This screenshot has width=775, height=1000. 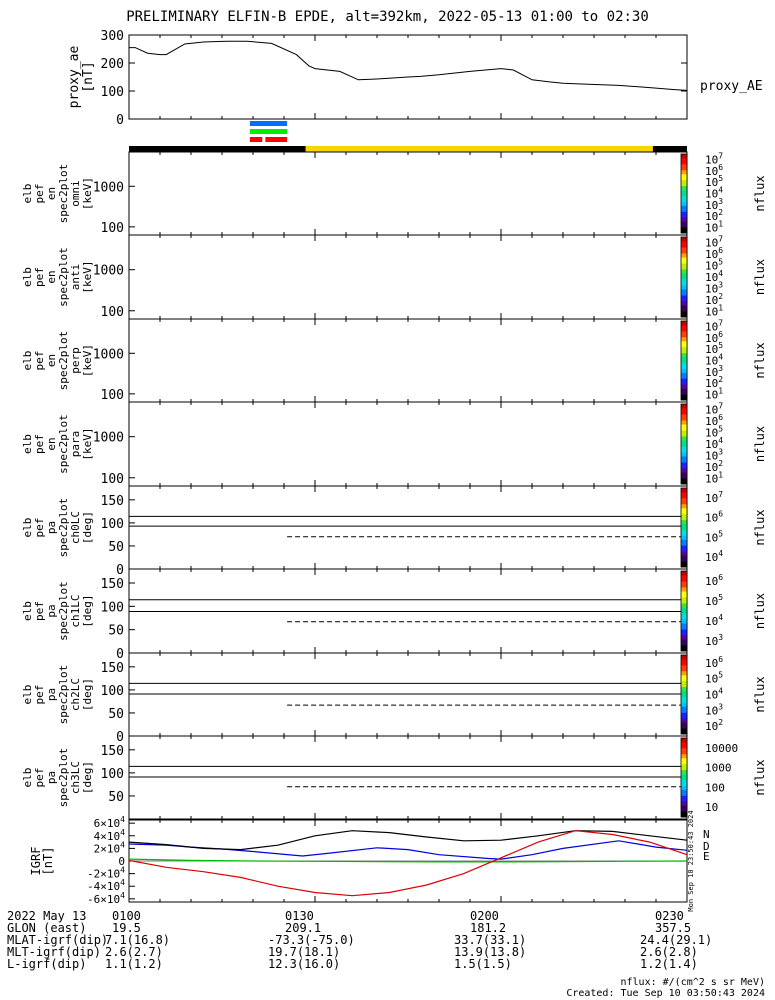 What do you see at coordinates (138, 940) in the screenshot?
I see `ephem-mlat-0100: 7.1(16.8)` at bounding box center [138, 940].